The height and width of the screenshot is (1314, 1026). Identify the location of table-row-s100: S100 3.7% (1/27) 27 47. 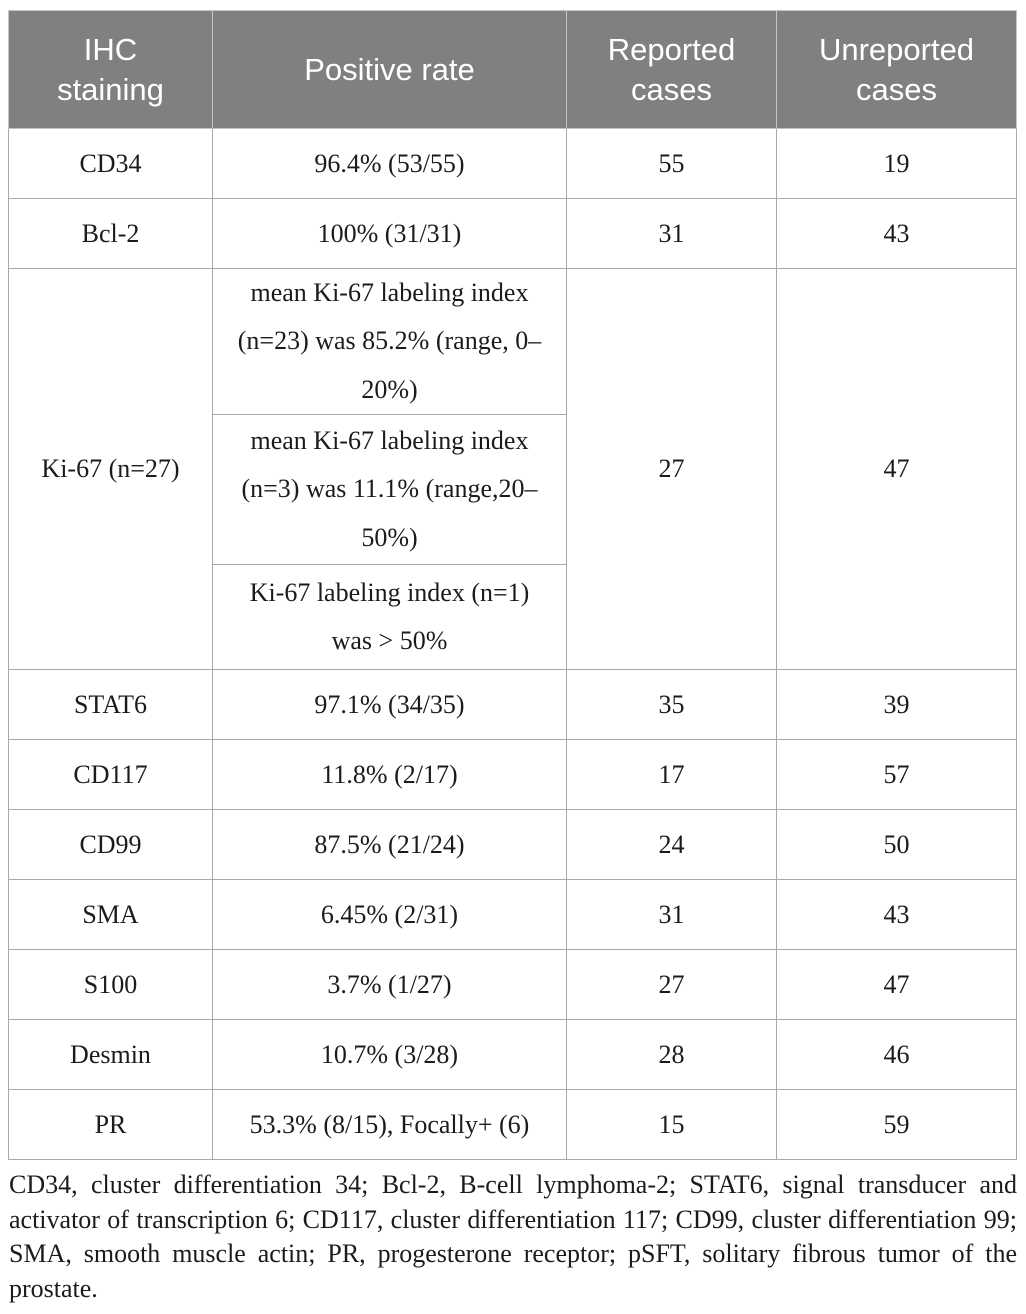
(512, 984).